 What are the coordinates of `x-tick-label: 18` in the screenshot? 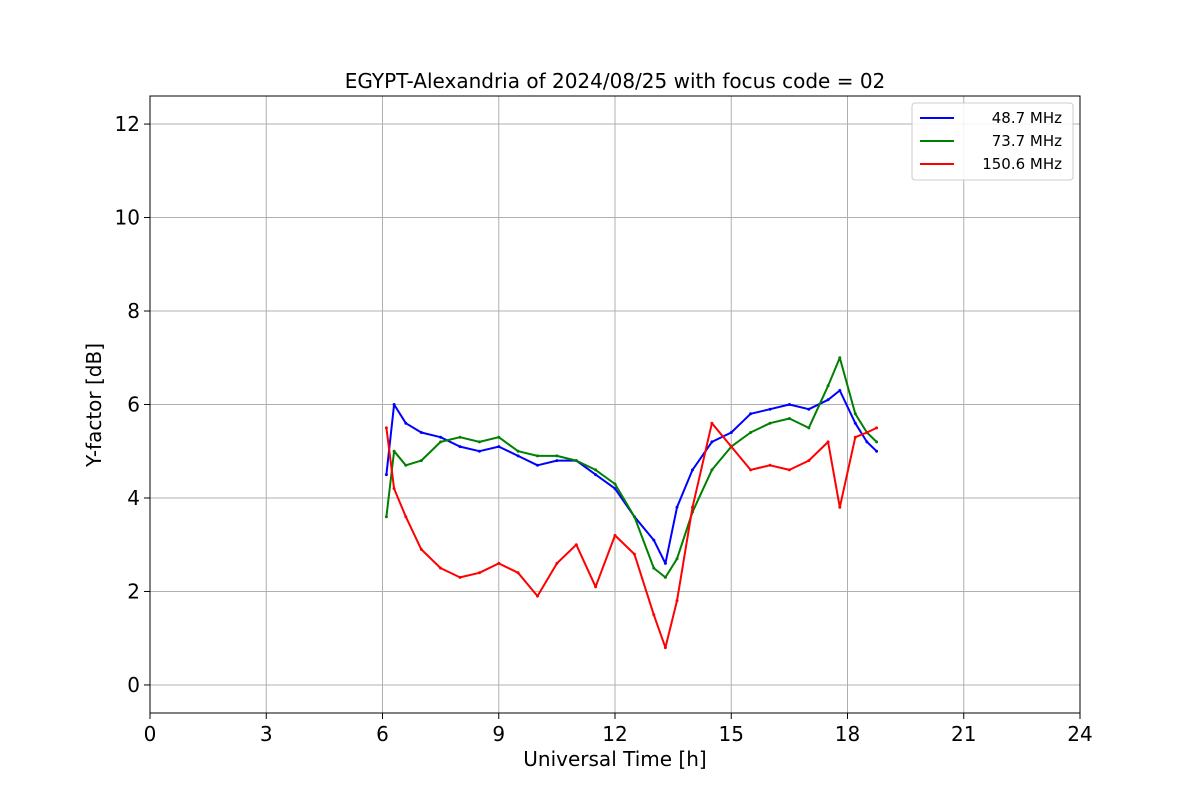 It's located at (847, 734).